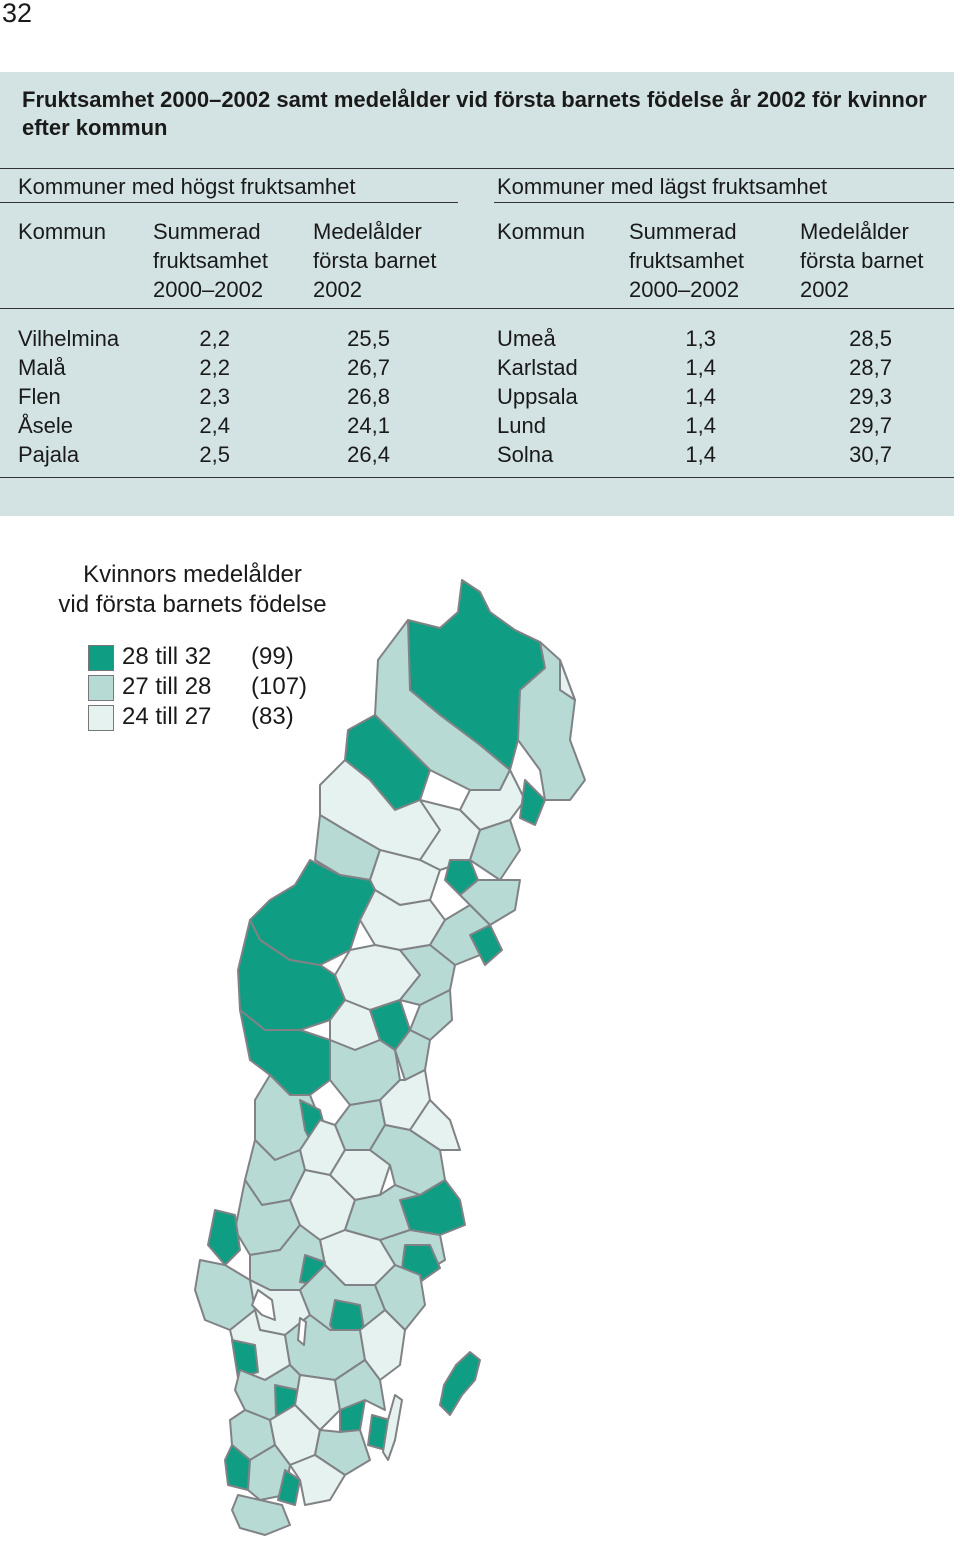 The height and width of the screenshot is (1542, 960). I want to click on highest-heading: Kommuner med högst fruktsamhet, so click(187, 186).